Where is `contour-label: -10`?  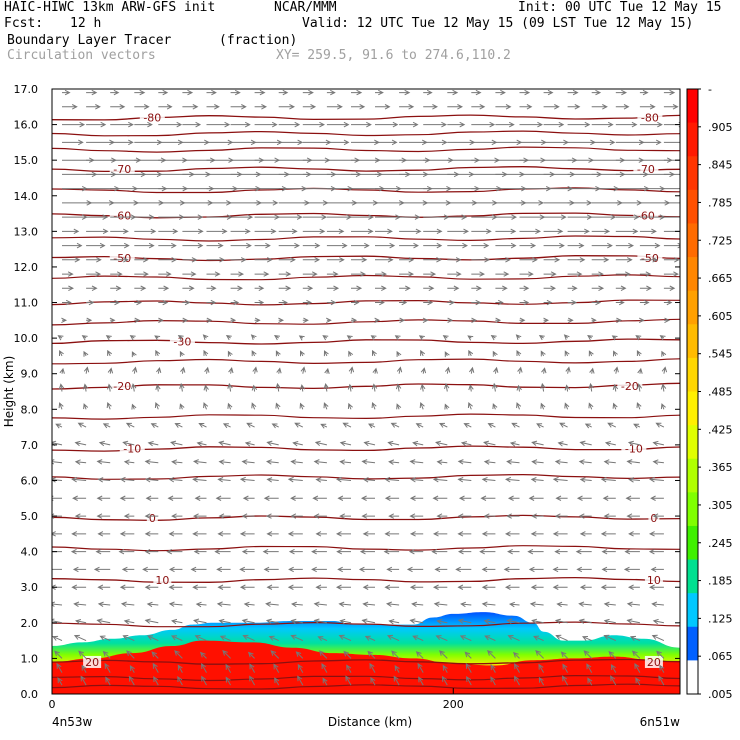 contour-label: -10 is located at coordinates (634, 448).